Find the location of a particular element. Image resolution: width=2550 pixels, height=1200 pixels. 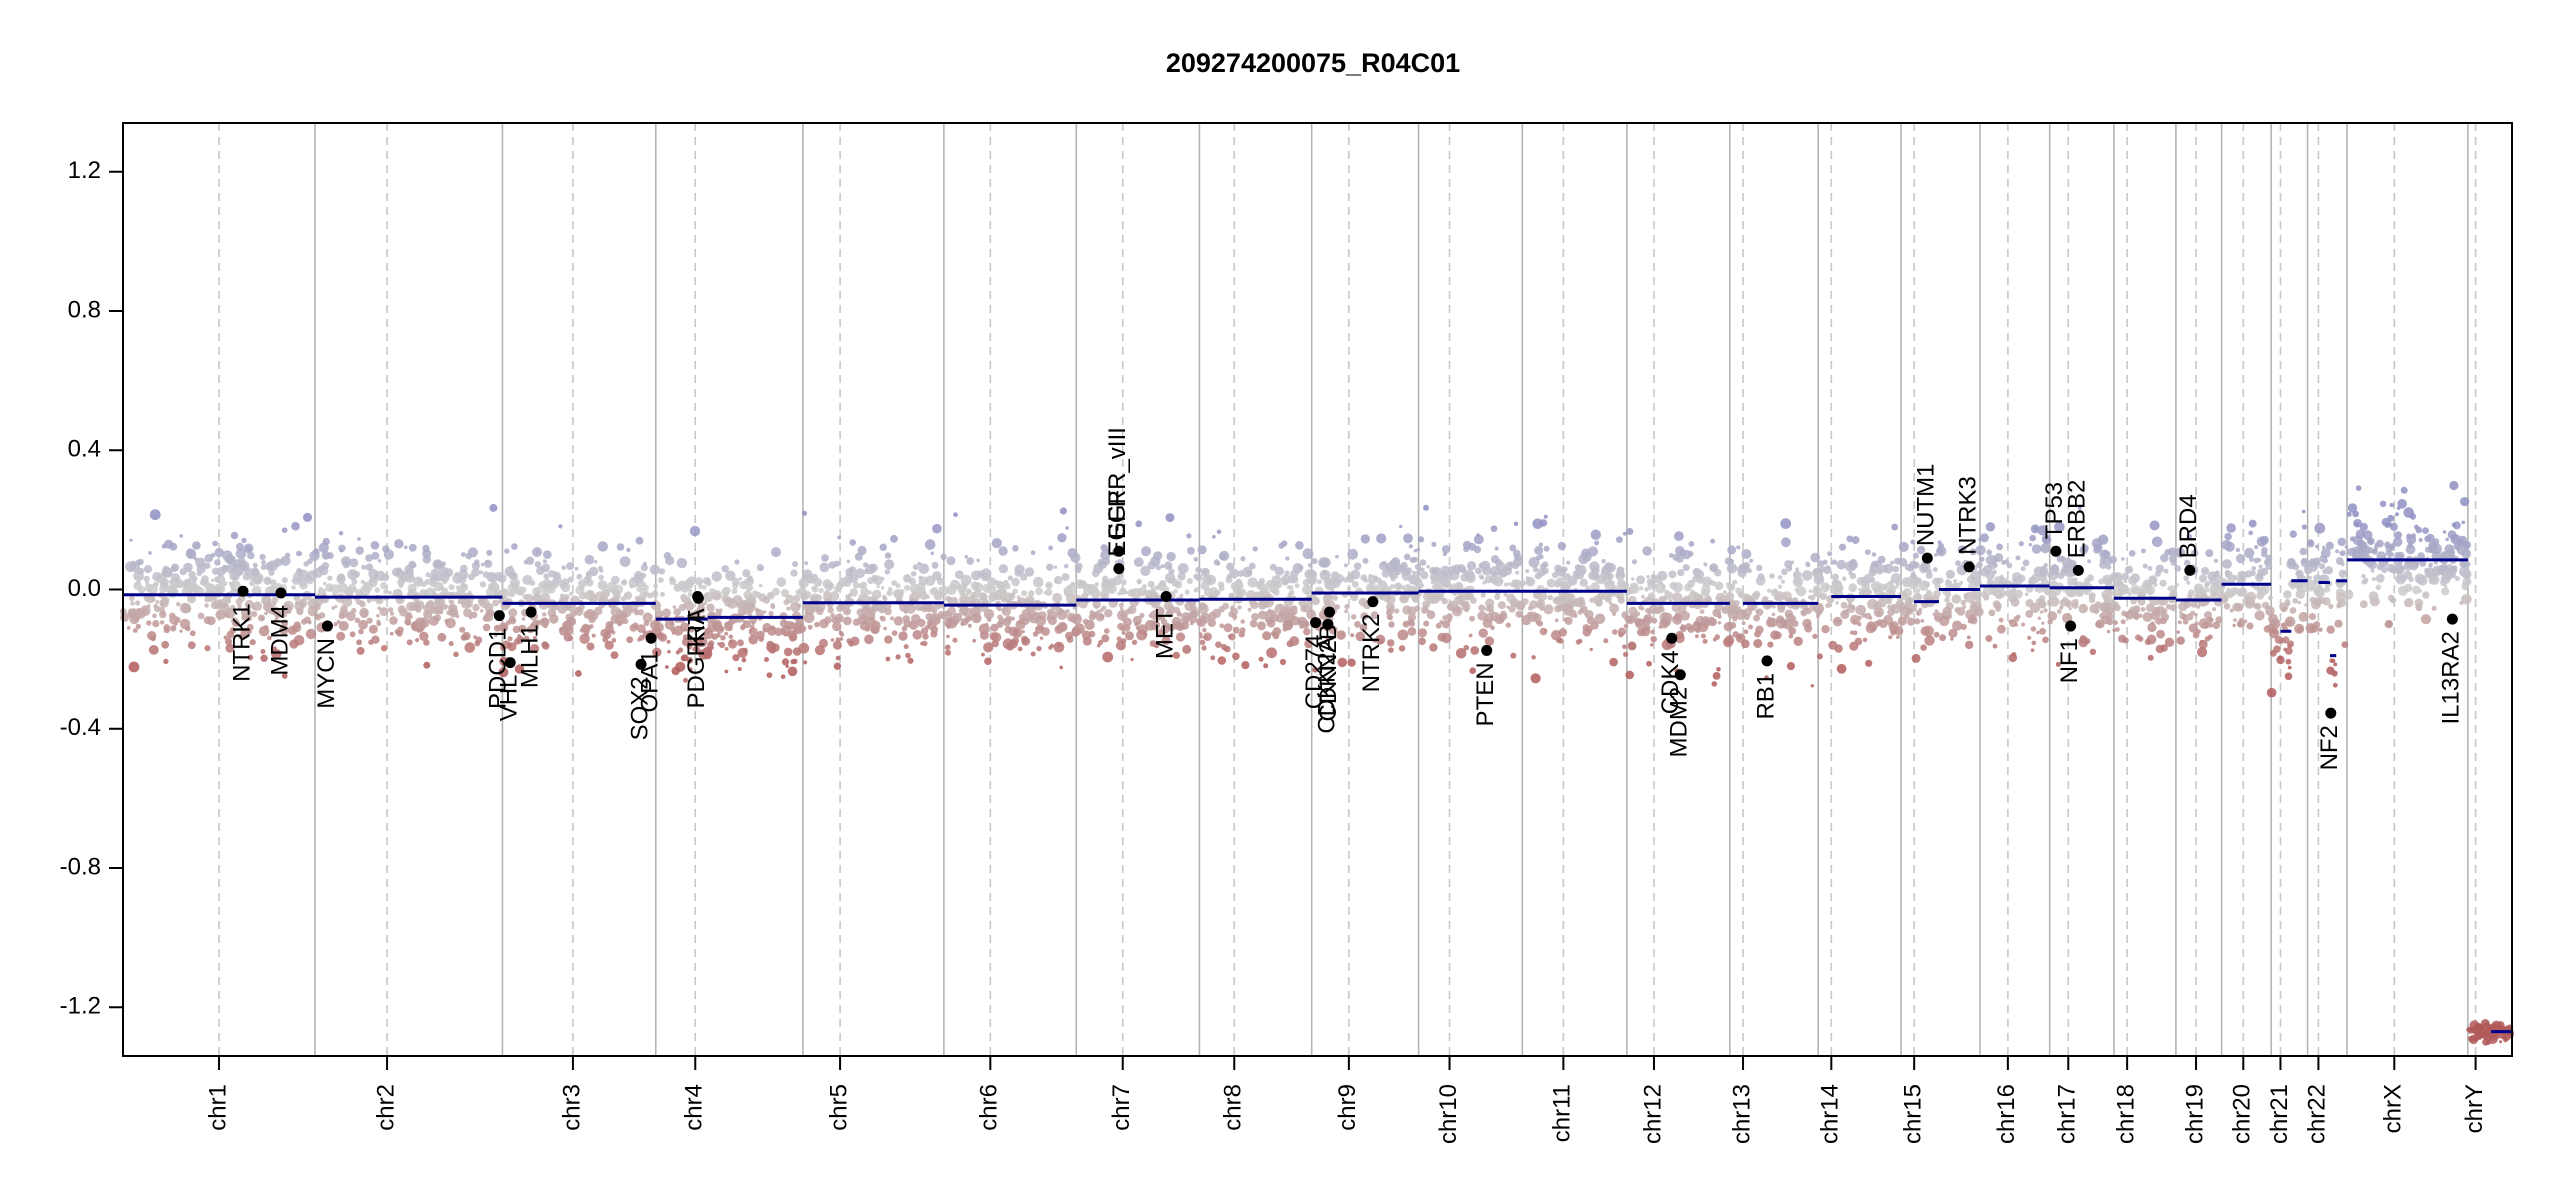

gene-label: NUTM1 is located at coordinates (1926, 504).